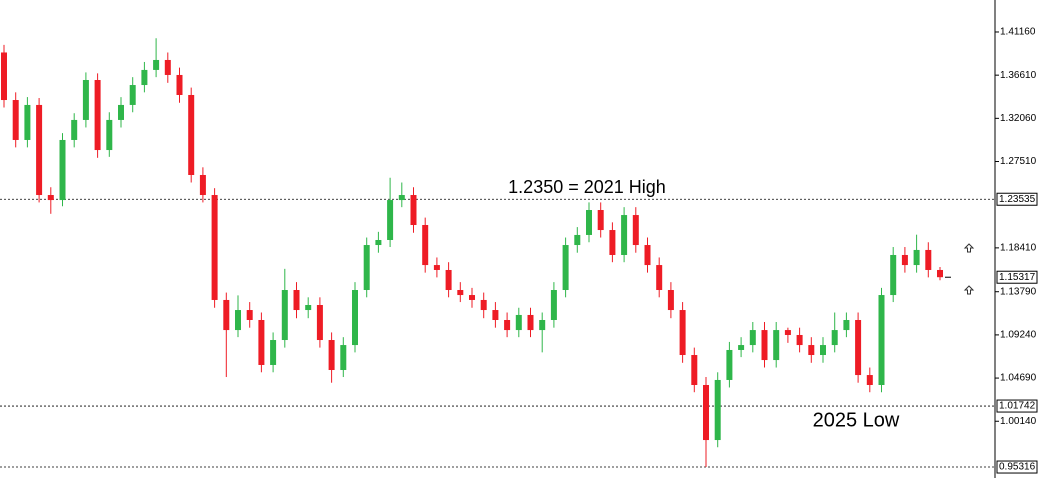  Describe the element at coordinates (1018, 335) in the screenshot. I see `y-tick-label: 1.09240` at that location.